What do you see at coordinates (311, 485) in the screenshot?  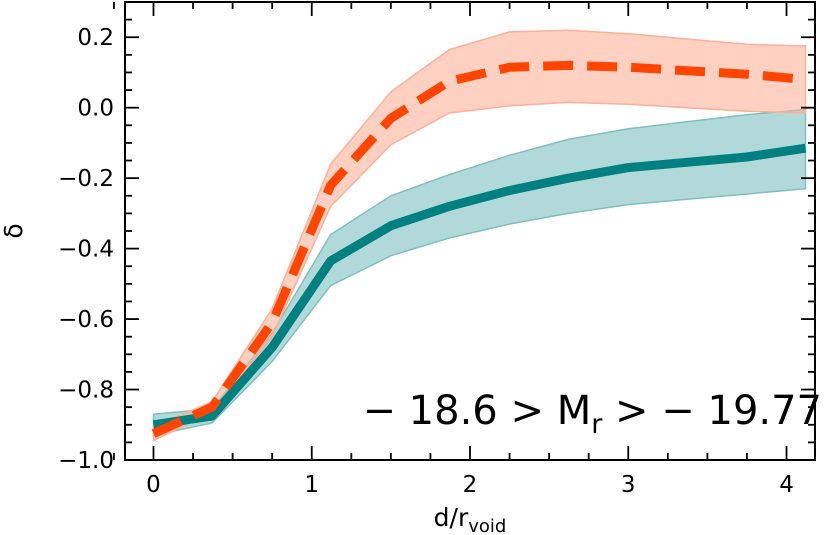 I see `x-tick-label: 1` at bounding box center [311, 485].